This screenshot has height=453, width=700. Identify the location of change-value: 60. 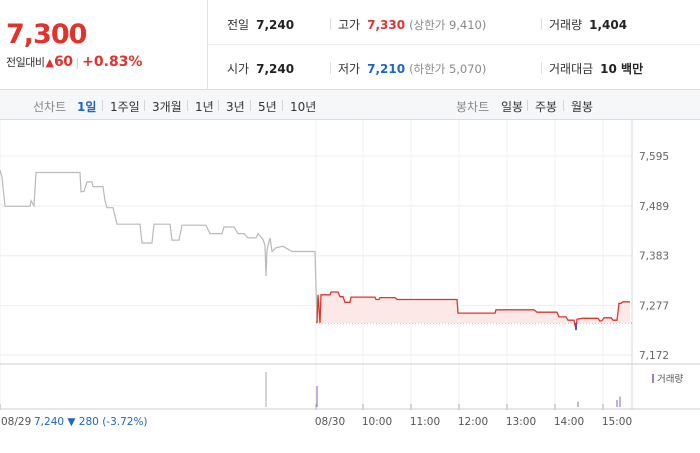
(63, 62).